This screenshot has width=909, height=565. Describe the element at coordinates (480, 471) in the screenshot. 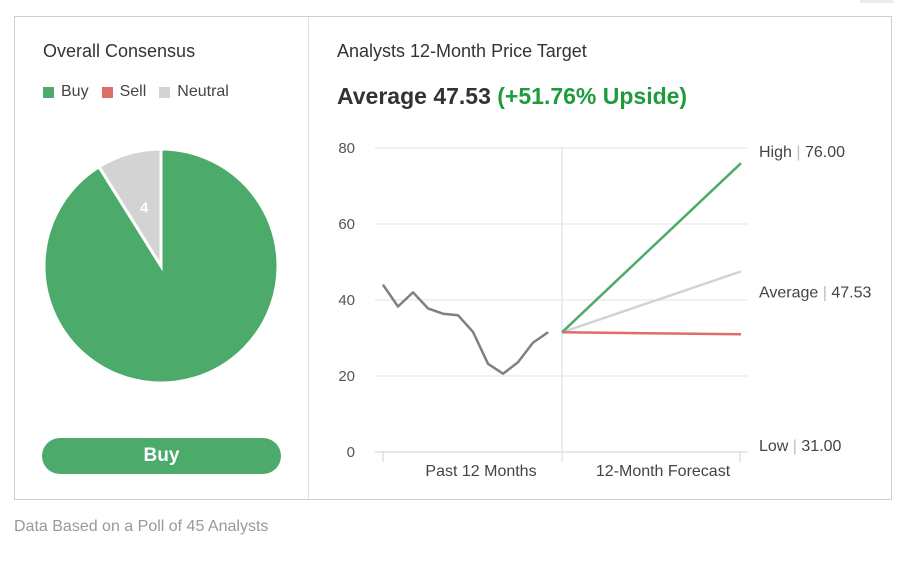

I see `x-category-label-0: Past 12 Months` at that location.